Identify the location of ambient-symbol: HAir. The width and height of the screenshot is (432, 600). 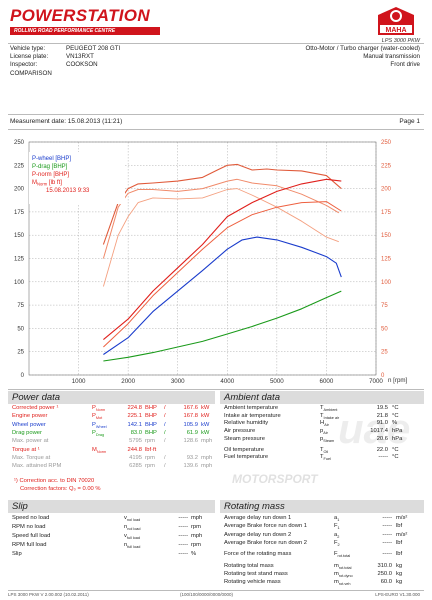
(324, 424).